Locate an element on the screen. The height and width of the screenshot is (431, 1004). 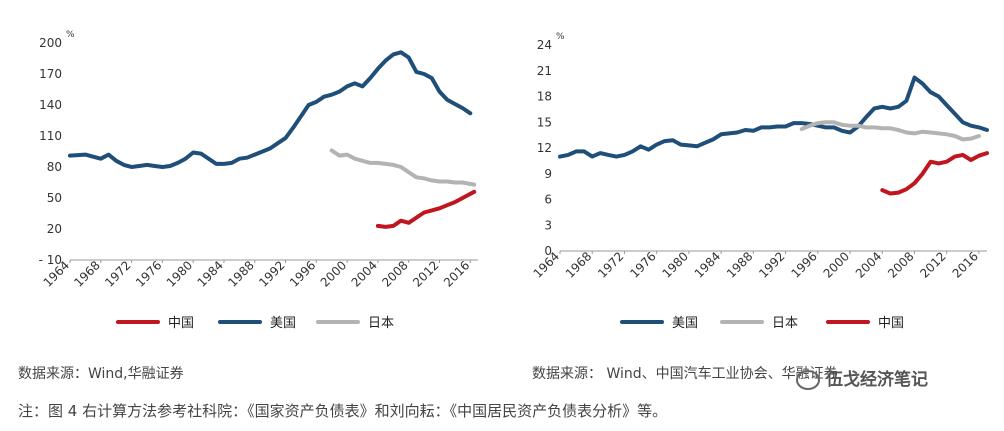
y-tick-label: 9 is located at coordinates (548, 174).